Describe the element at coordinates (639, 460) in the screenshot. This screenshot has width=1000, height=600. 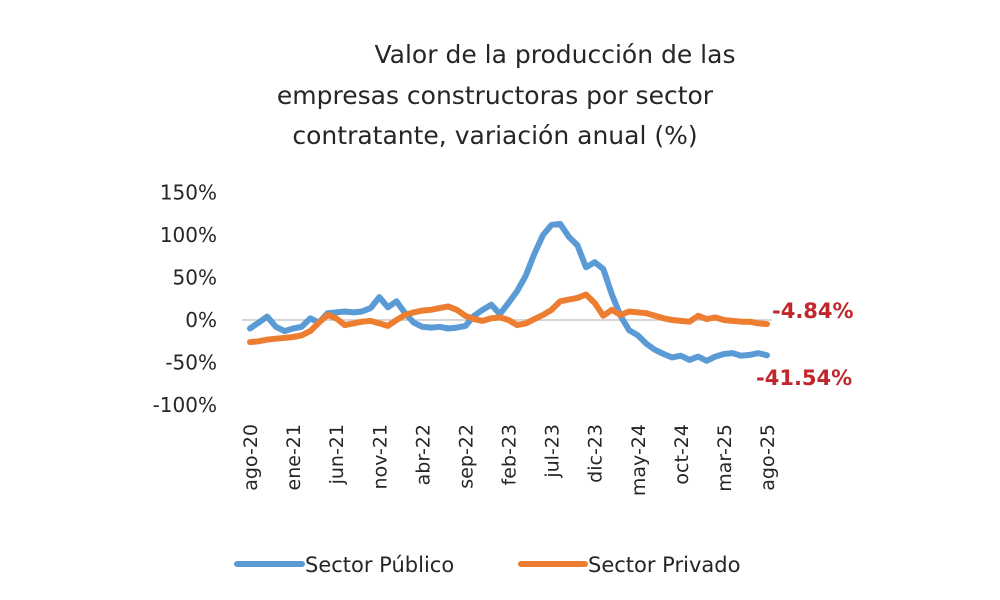
I see `x-tick-label: may-24` at that location.